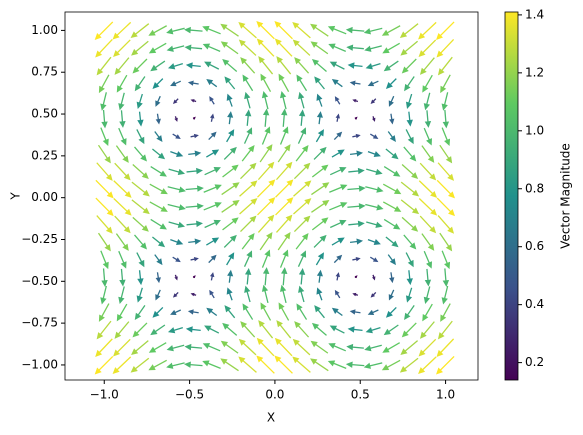 This screenshot has width=583, height=435. What do you see at coordinates (39, 364) in the screenshot?
I see `y-tick-label: −1.00` at bounding box center [39, 364].